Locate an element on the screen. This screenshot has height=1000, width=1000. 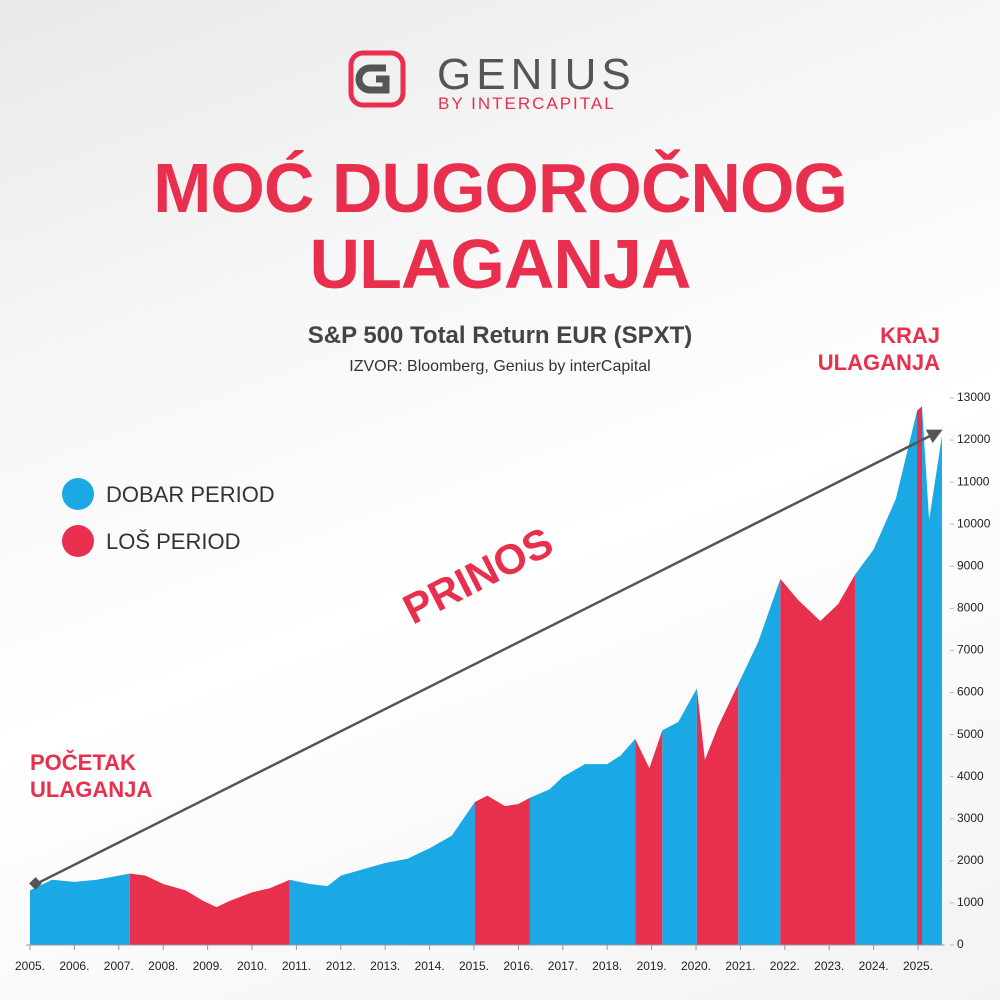
x-tick-label: 2010. is located at coordinates (252, 966).